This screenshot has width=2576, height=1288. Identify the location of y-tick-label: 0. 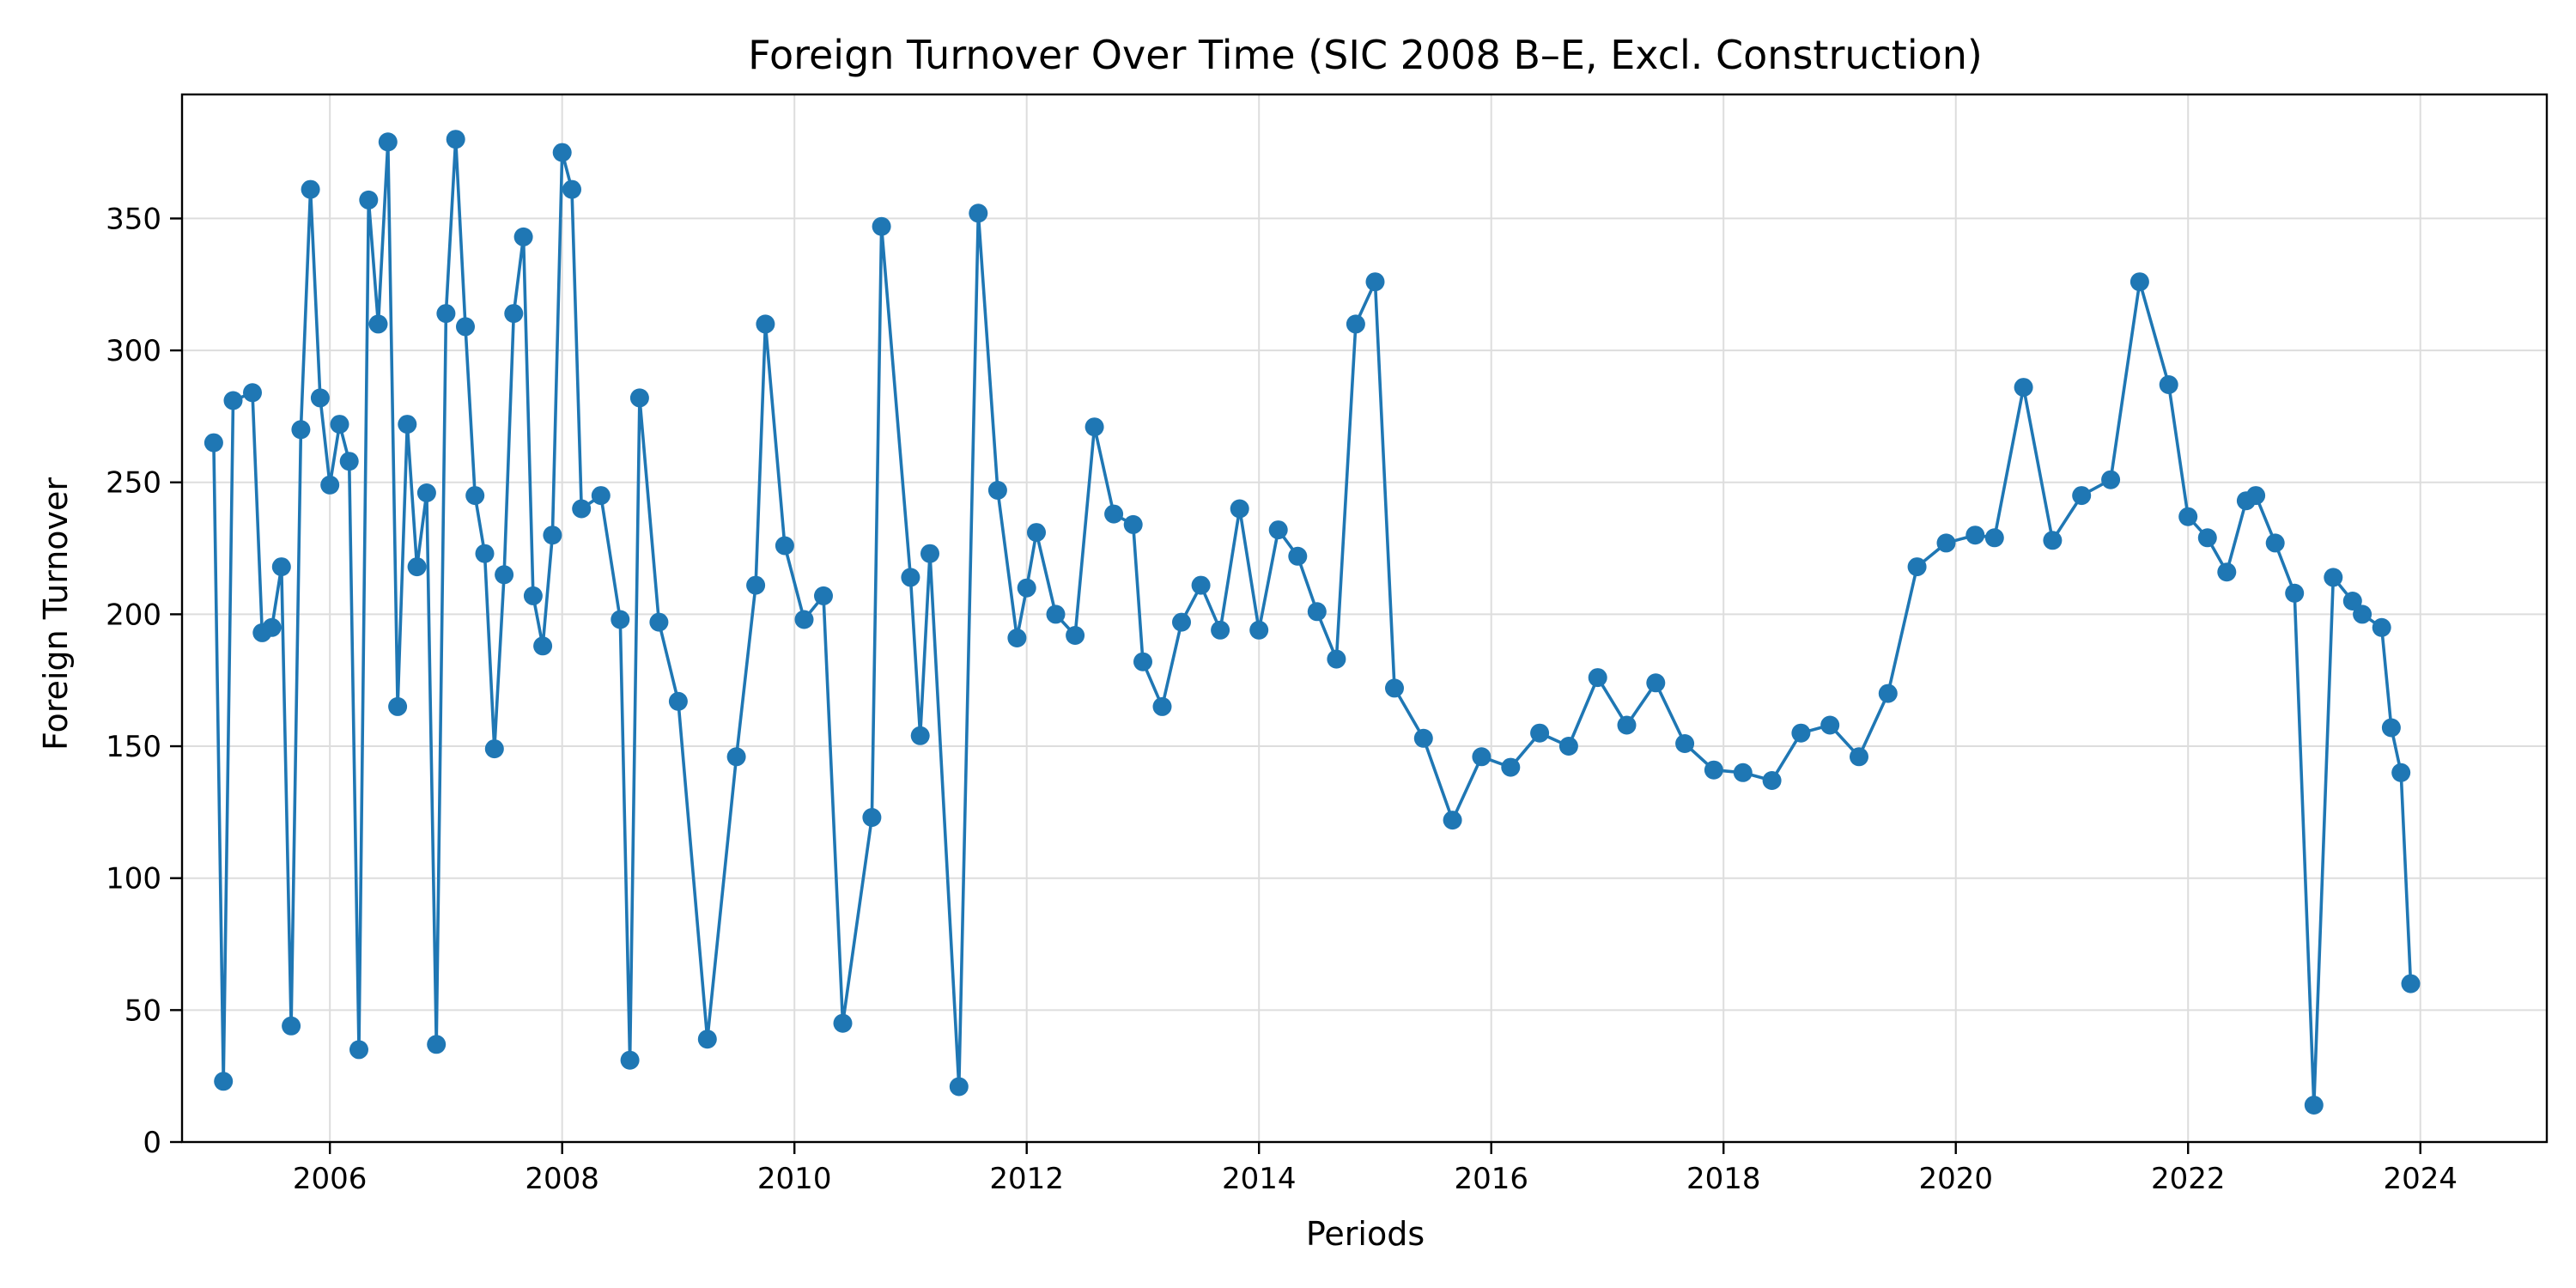
(152, 1143).